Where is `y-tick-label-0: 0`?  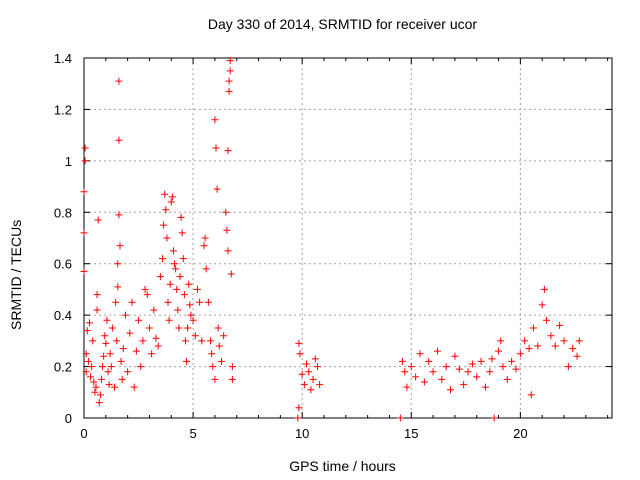
y-tick-label-0: 0 is located at coordinates (68, 418).